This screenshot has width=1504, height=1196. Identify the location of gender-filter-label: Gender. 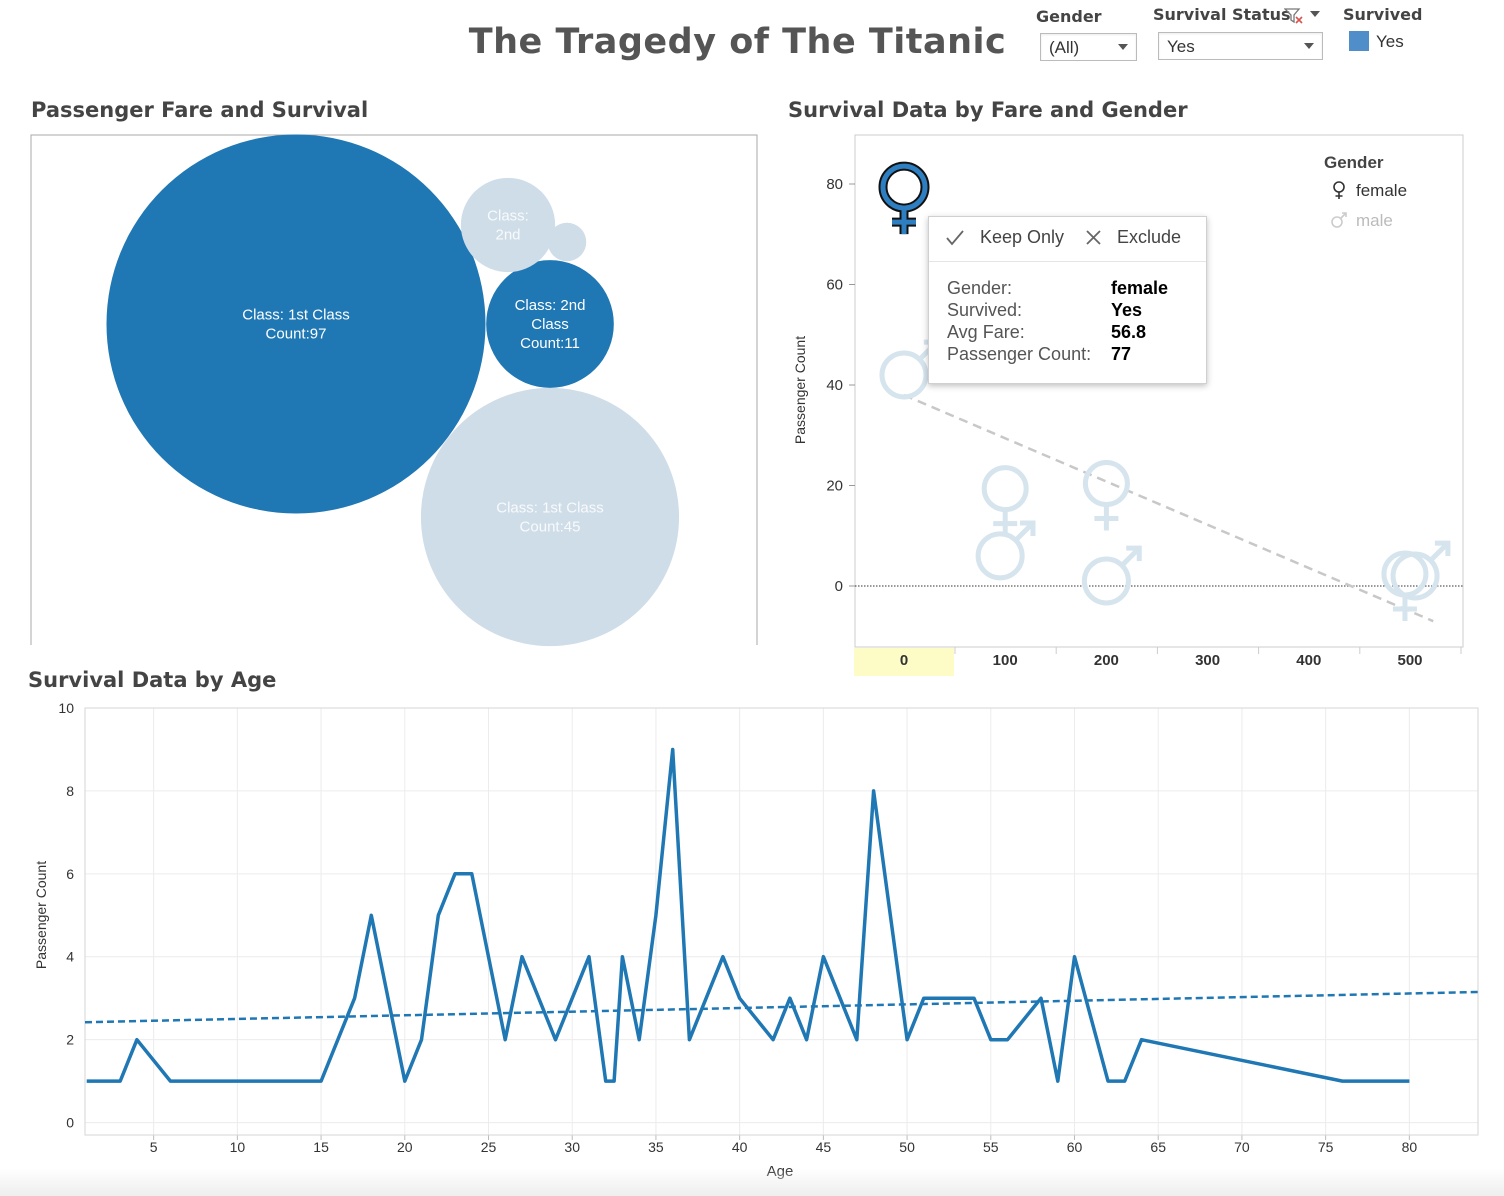
(1069, 16).